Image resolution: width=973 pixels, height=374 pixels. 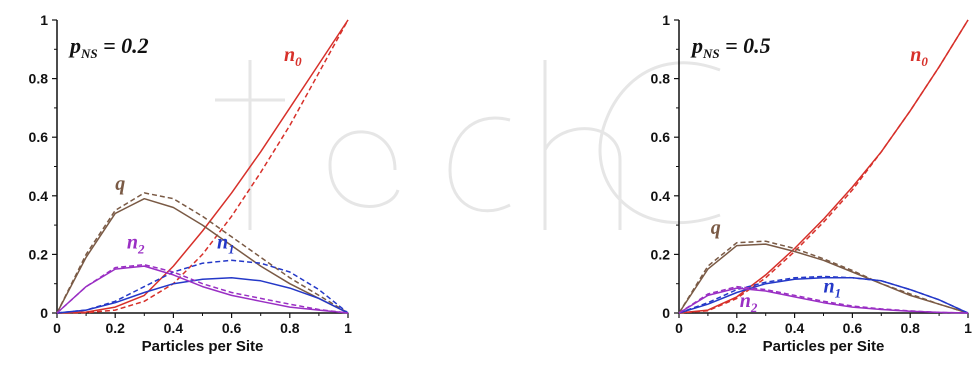 I want to click on series-n2-solid-line, so click(x=202, y=289).